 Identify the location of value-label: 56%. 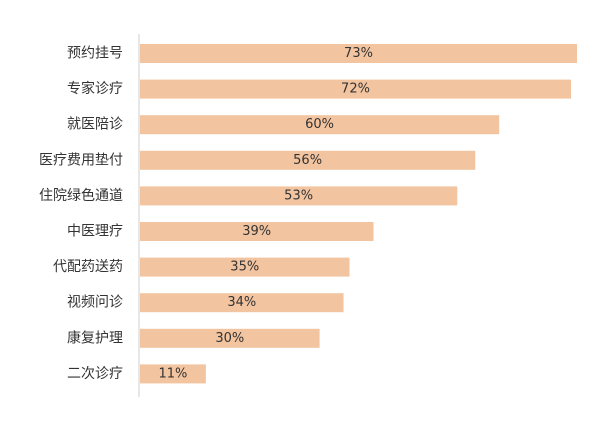
(307, 160).